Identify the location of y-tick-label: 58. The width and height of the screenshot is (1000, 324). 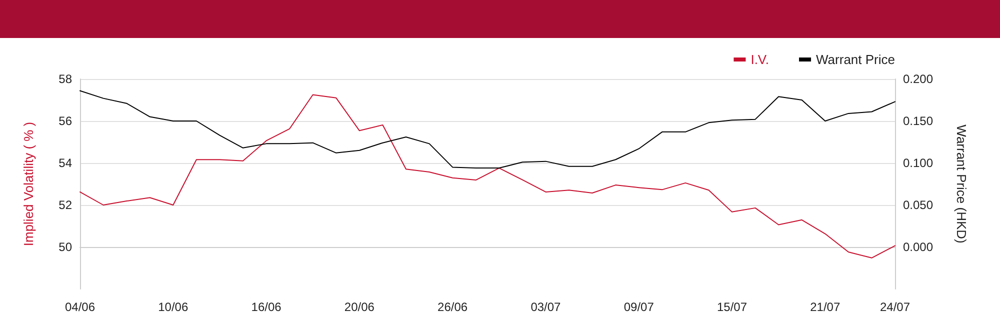
(65, 79).